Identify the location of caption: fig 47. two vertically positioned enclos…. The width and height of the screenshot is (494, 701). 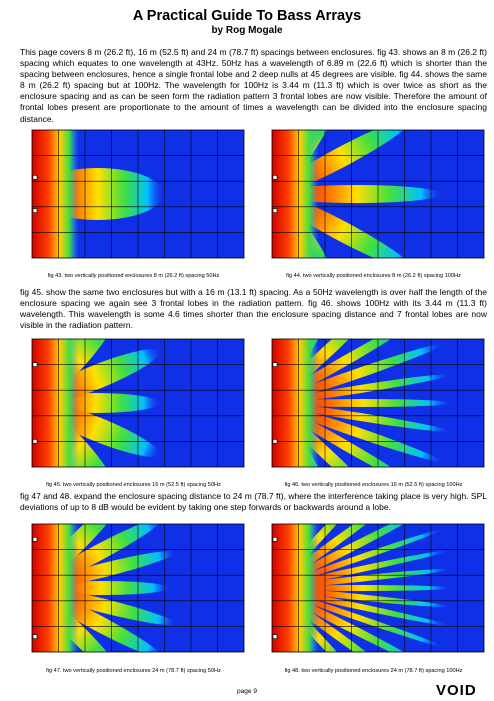
(133, 671).